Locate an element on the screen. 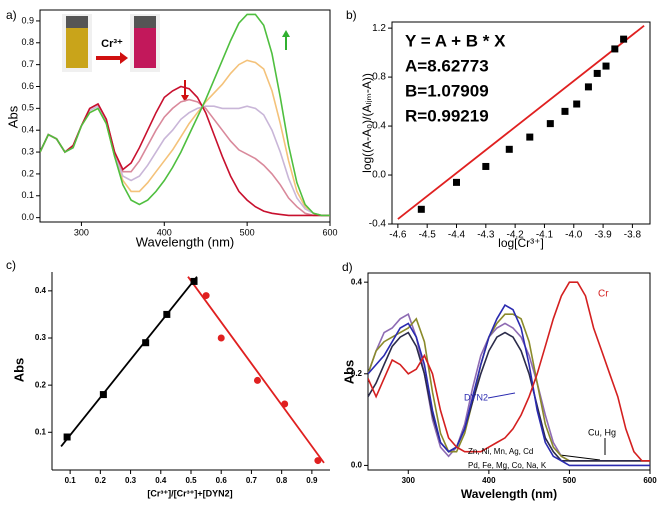  x-tick-label: -4.3 is located at coordinates (486, 235).